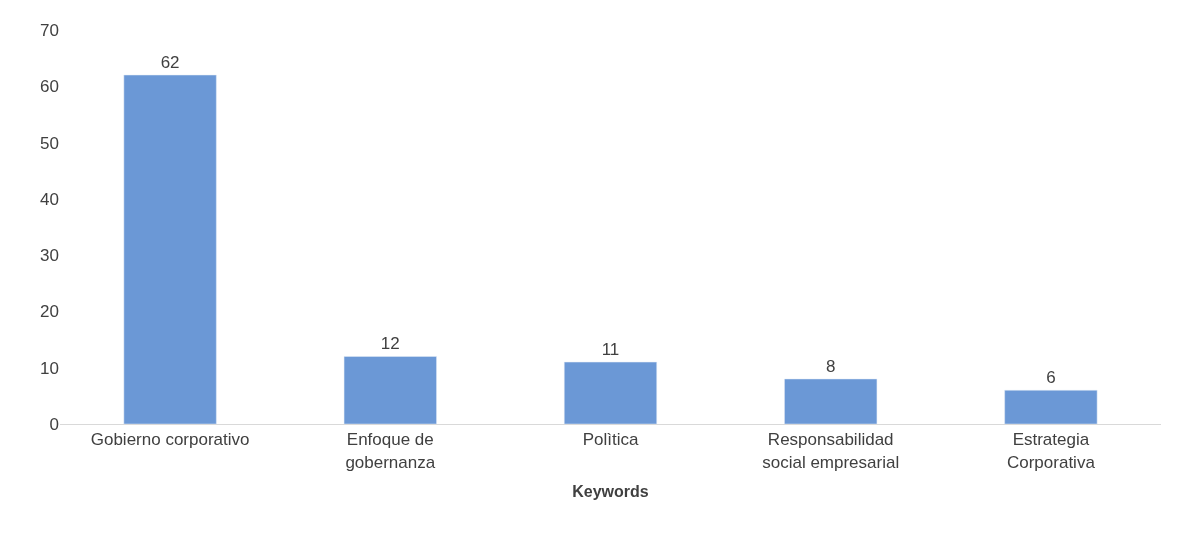  What do you see at coordinates (610, 440) in the screenshot?
I see `x-tick-label: Polìtica` at bounding box center [610, 440].